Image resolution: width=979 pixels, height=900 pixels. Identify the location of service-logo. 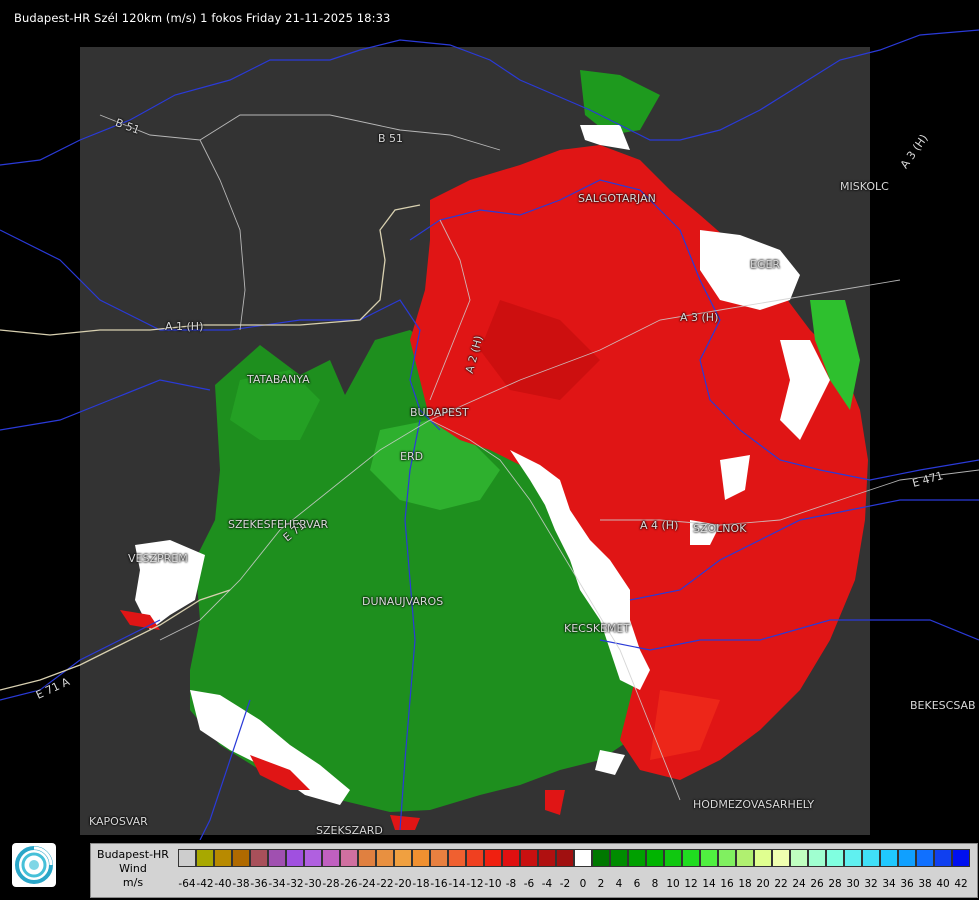
(34, 865).